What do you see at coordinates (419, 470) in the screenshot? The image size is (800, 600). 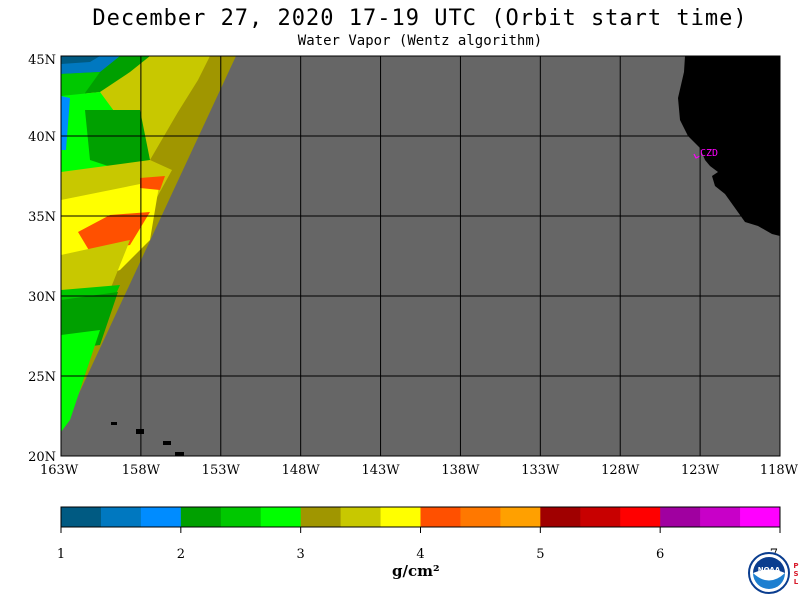 I see `longitude-labels: 163W 158W 153W 148W 143W 138W 133W 128W 123W 118W` at bounding box center [419, 470].